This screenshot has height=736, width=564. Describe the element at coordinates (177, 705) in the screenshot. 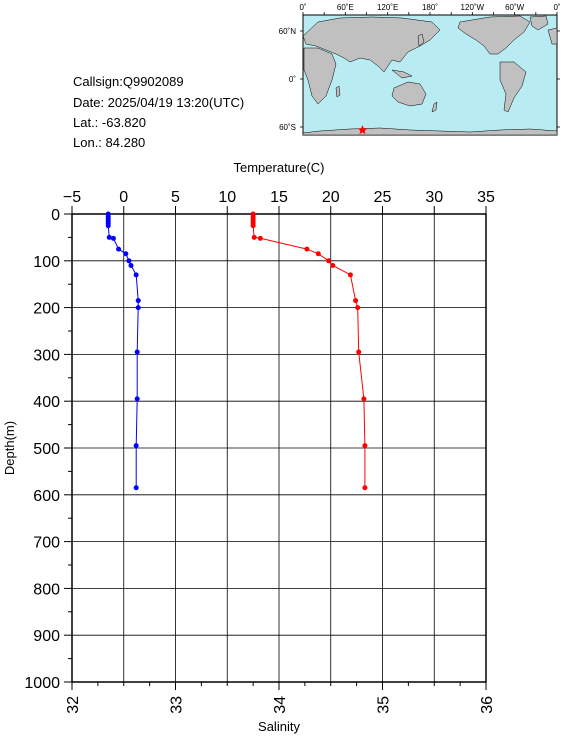

I see `salinity-tick-label: 33` at that location.